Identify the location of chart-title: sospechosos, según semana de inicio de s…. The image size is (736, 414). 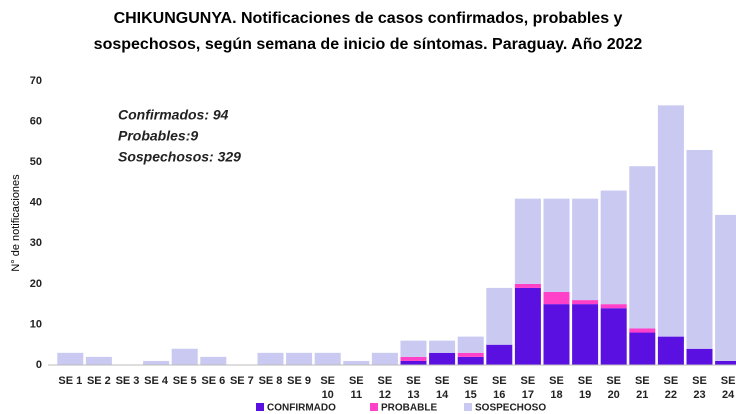
(368, 44).